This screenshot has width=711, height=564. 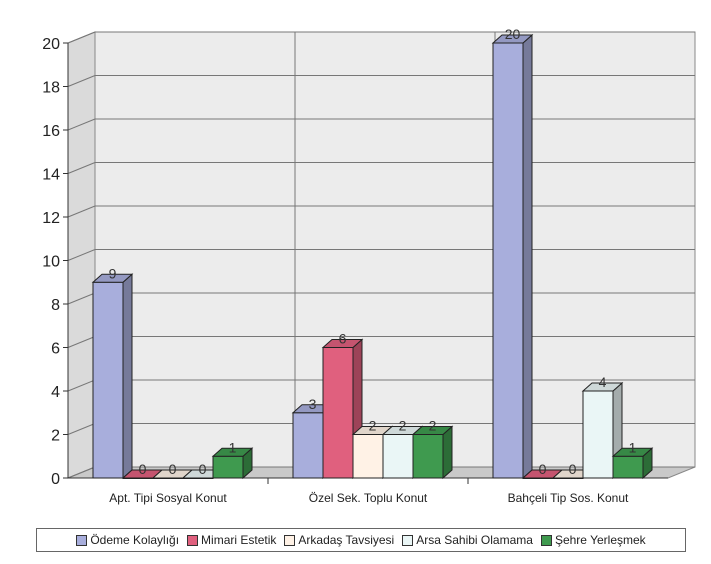 What do you see at coordinates (55, 436) in the screenshot?
I see `y-tick-label: 2` at bounding box center [55, 436].